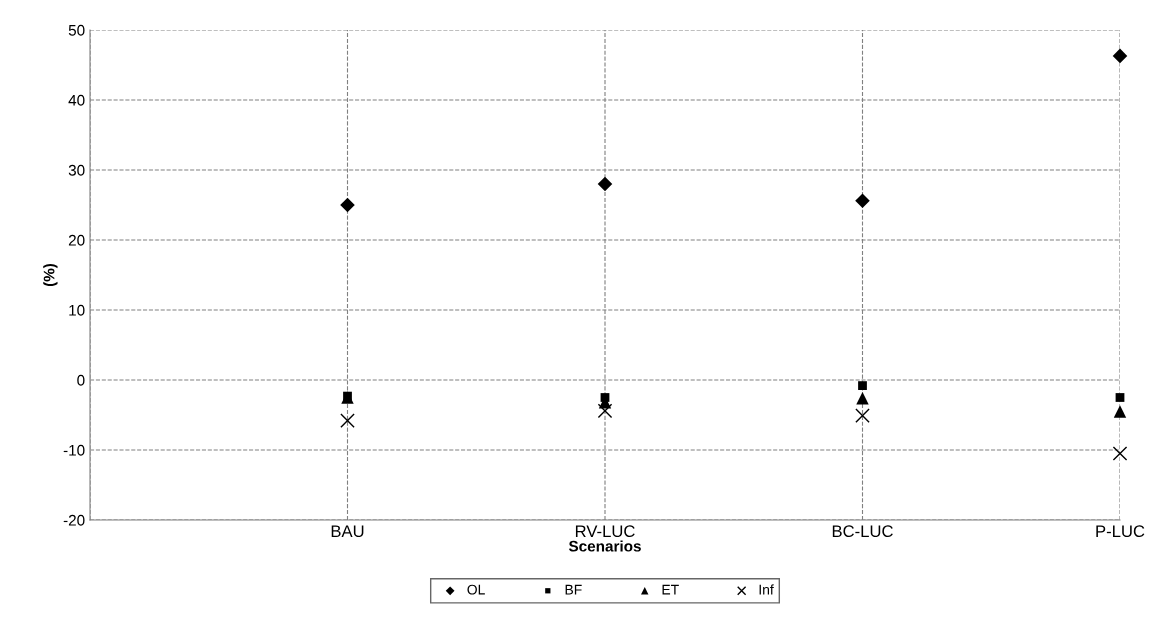  I want to click on y-tick-label: 40, so click(76, 100).